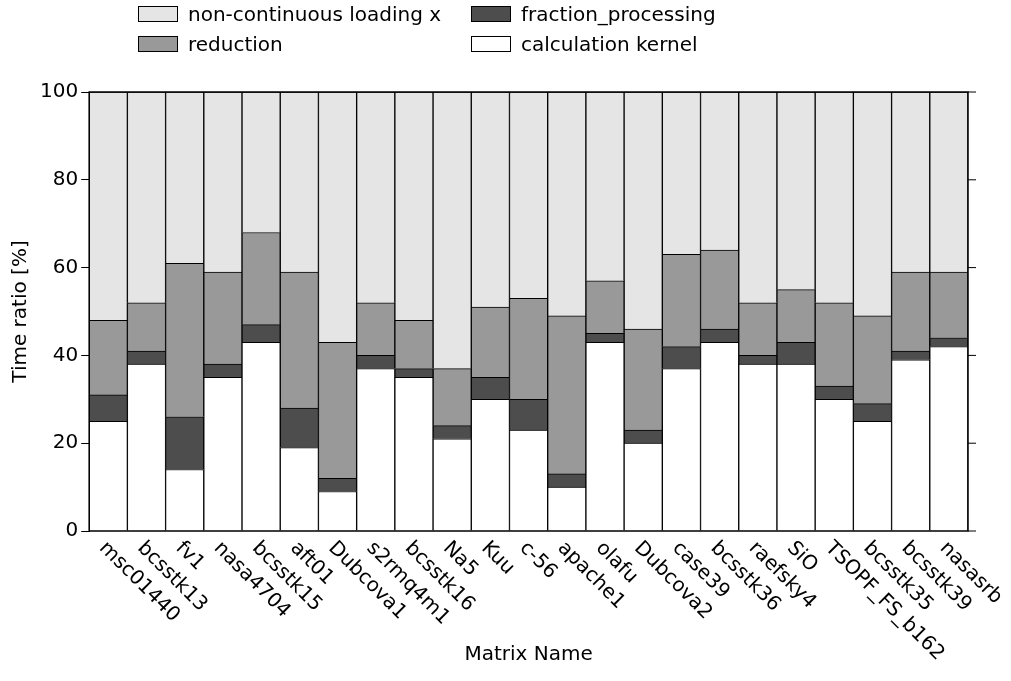 This screenshot has width=1011, height=681. Describe the element at coordinates (65, 441) in the screenshot. I see `y-tick-label: 20` at that location.